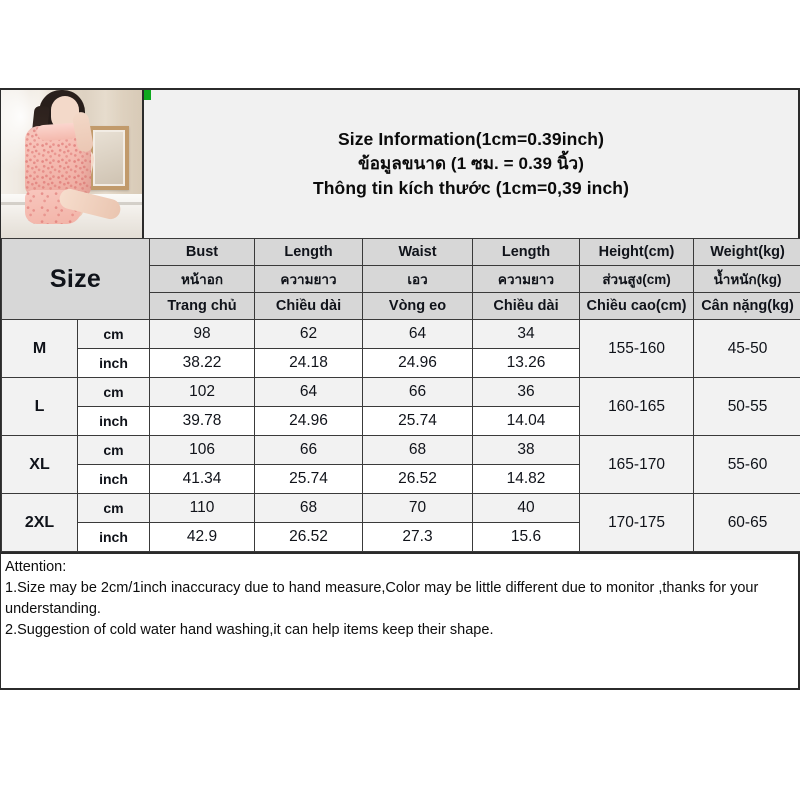  I want to click on size-header-cell: Size, so click(75, 279).